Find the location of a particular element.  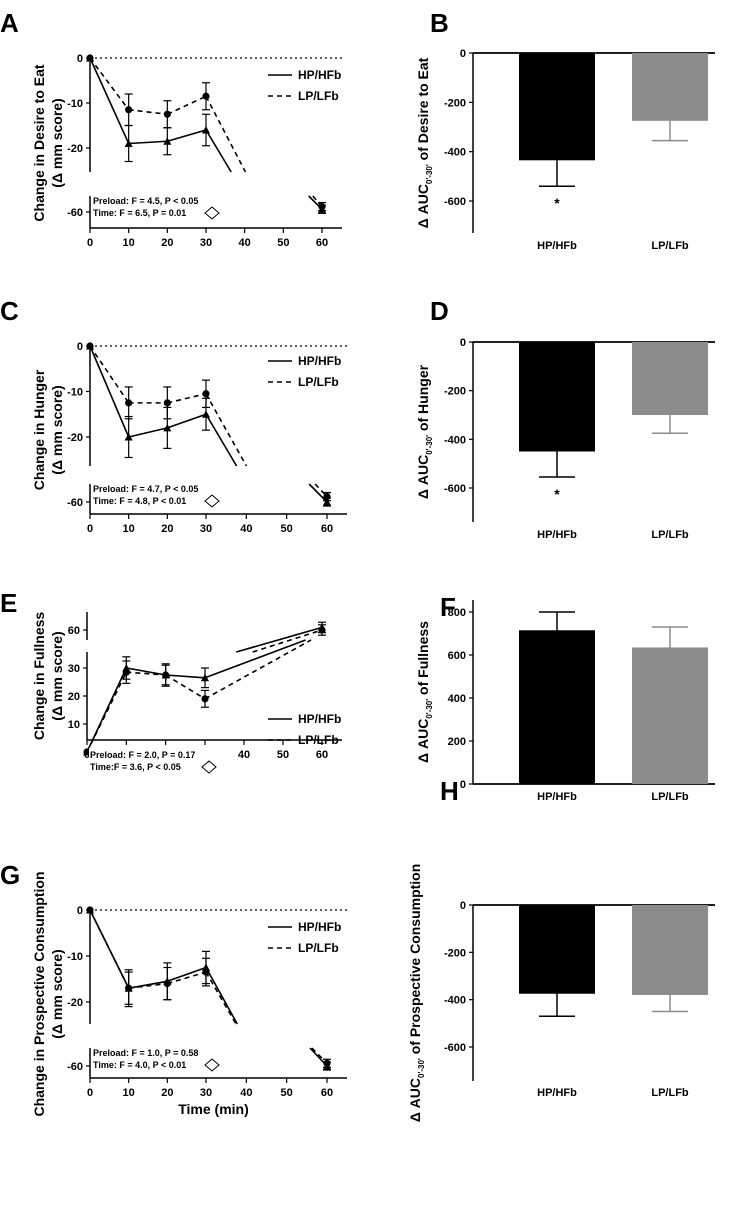

stats-preload: Preload: F = 4.5, P < 0.05 is located at coordinates (145, 201).